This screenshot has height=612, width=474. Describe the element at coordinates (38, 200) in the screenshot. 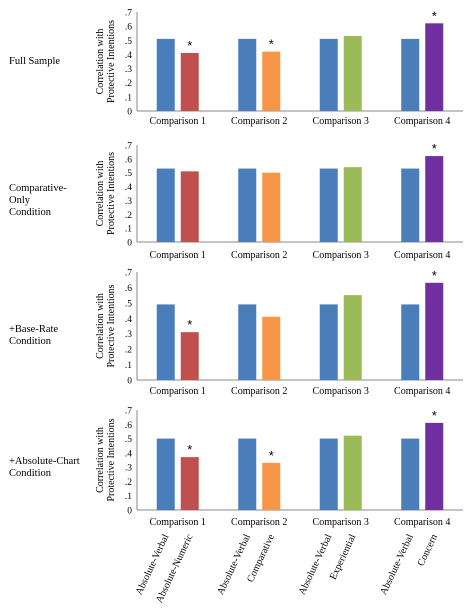

I see `row-label-comparative-only: Comparative- Only Condition` at that location.